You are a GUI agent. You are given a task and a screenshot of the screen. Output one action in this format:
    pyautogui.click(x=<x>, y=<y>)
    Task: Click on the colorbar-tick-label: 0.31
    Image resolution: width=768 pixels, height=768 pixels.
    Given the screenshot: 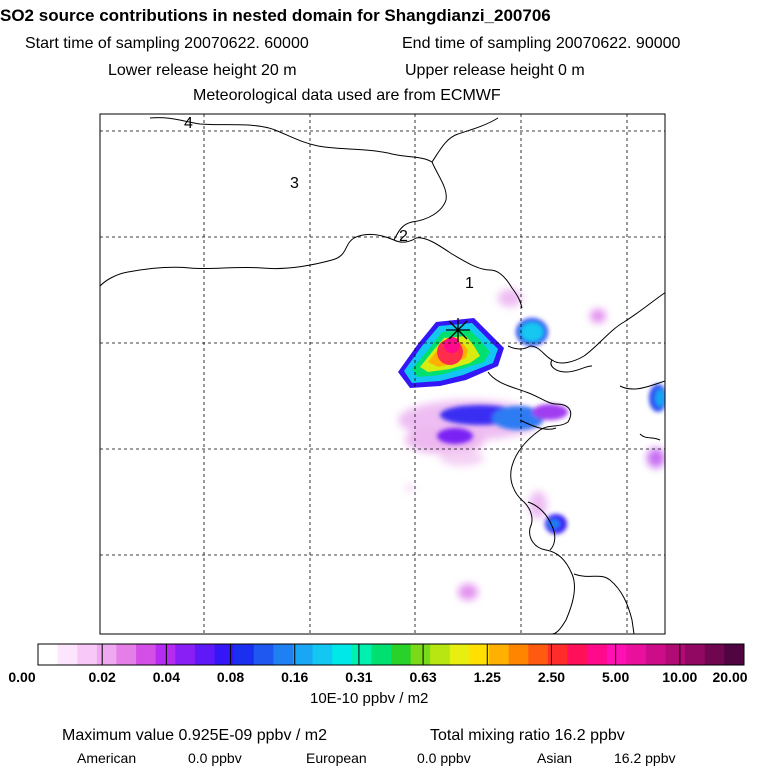 What is the action you would take?
    pyautogui.click(x=359, y=677)
    